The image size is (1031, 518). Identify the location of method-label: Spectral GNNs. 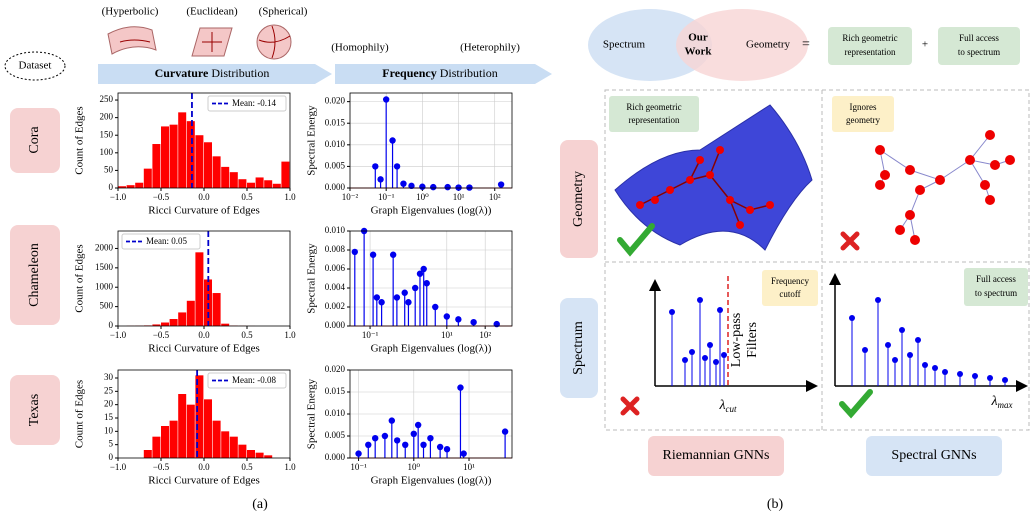
(933, 455).